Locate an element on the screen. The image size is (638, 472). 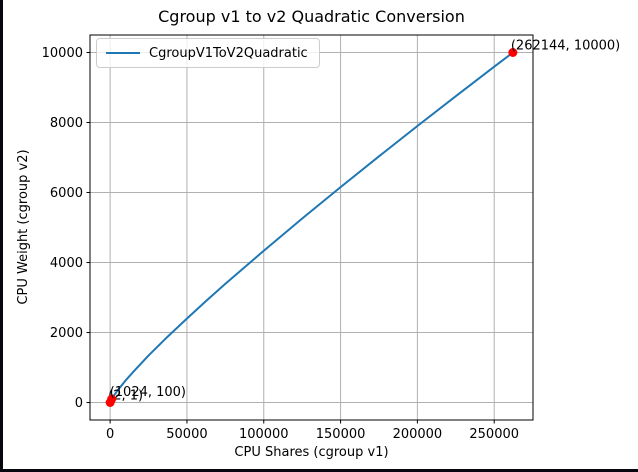
y-tick-label: 0 is located at coordinates (79, 403).